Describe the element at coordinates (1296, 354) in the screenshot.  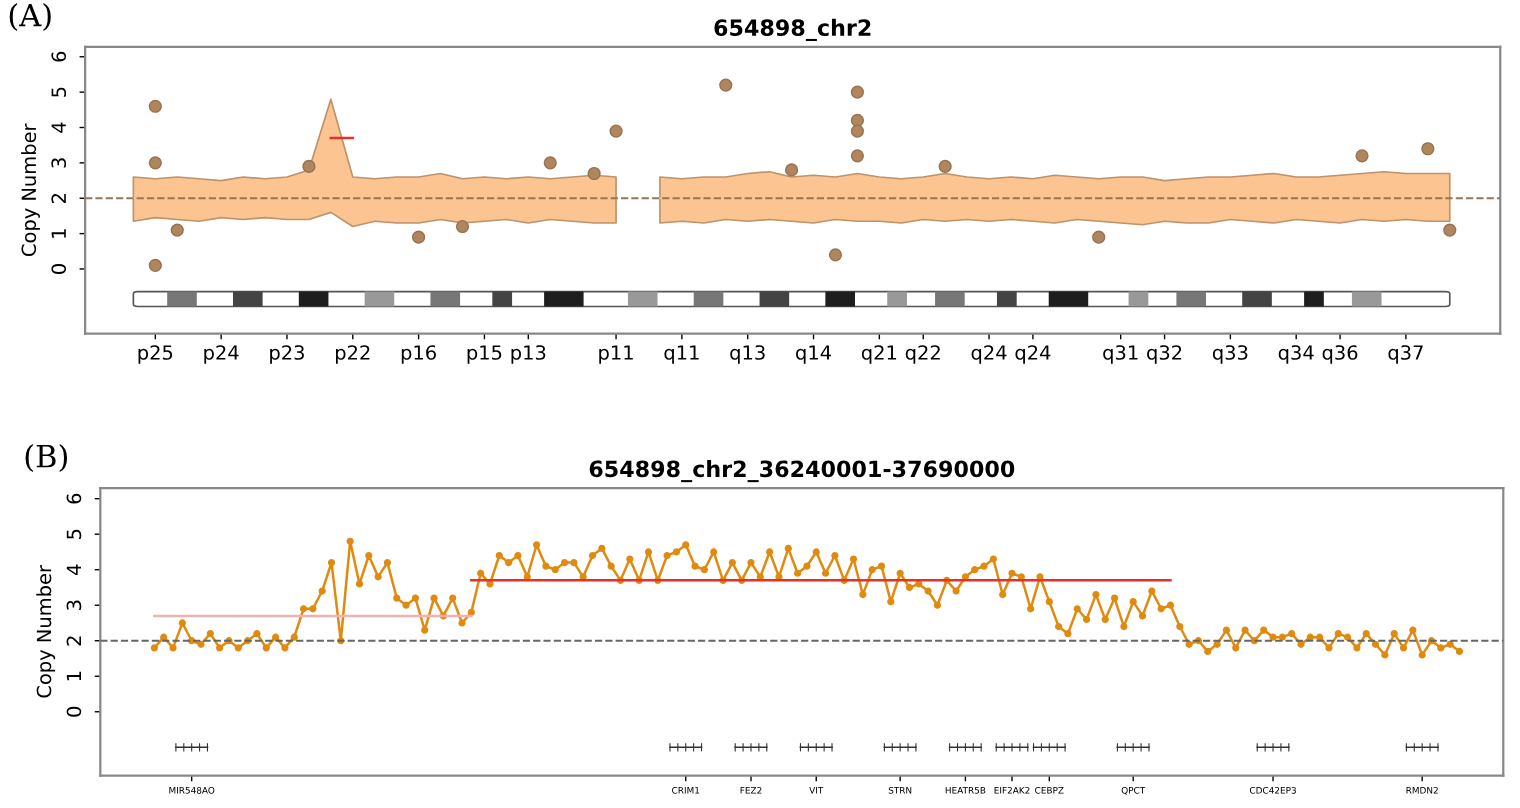
I see `x-tick-label: q34` at that location.